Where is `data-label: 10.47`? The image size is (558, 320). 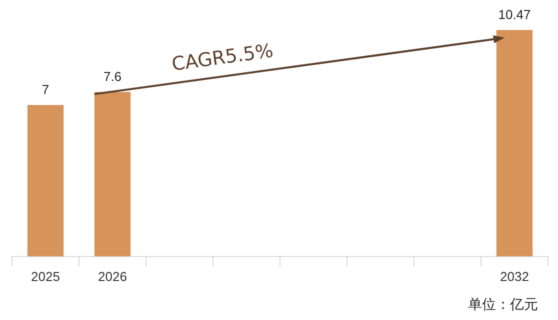 data-label: 10.47 is located at coordinates (514, 14).